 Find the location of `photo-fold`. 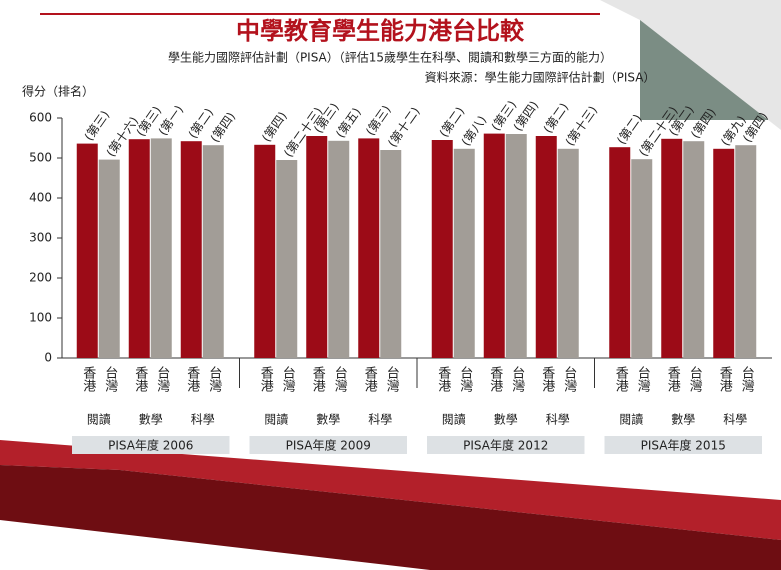

photo-fold is located at coordinates (690, 65).